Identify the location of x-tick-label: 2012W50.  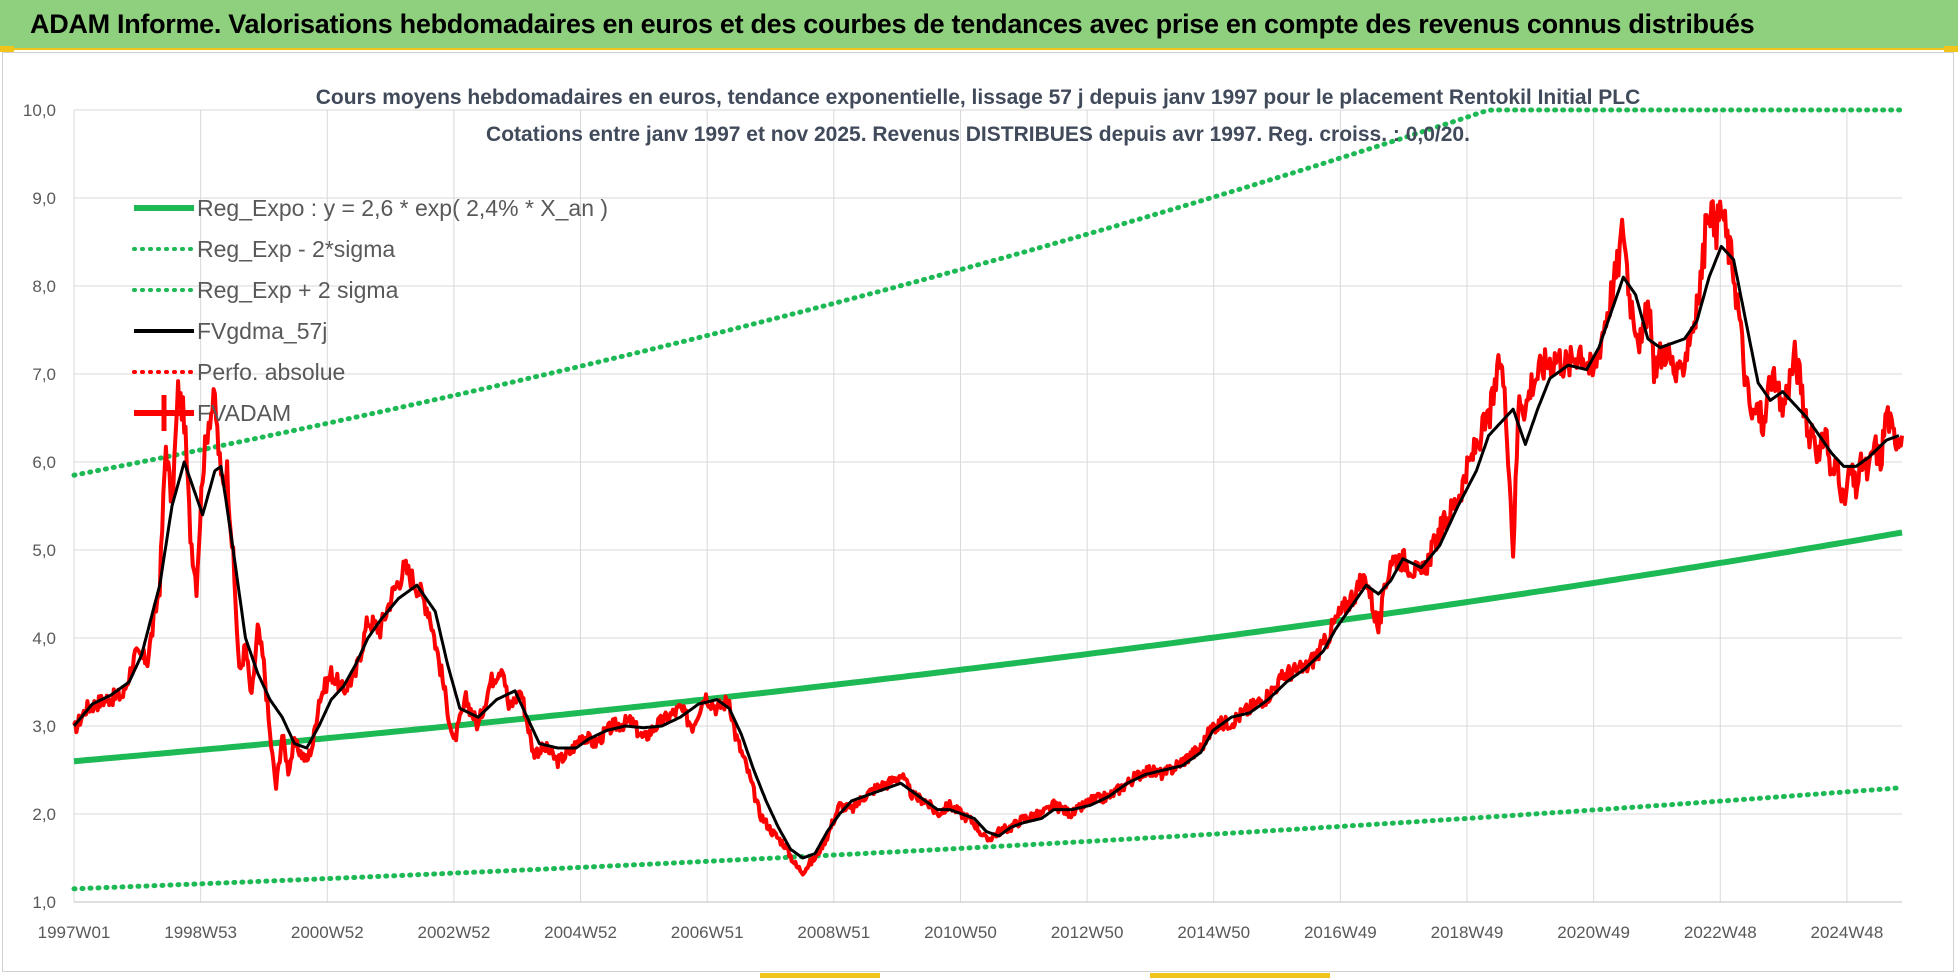
(1087, 932).